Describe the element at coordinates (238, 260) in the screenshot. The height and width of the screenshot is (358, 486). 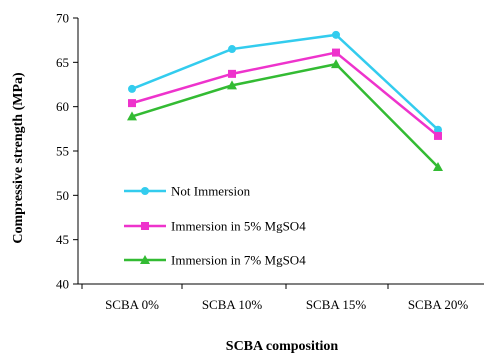
I see `legend-label: Immersion in 7% MgSO4` at that location.